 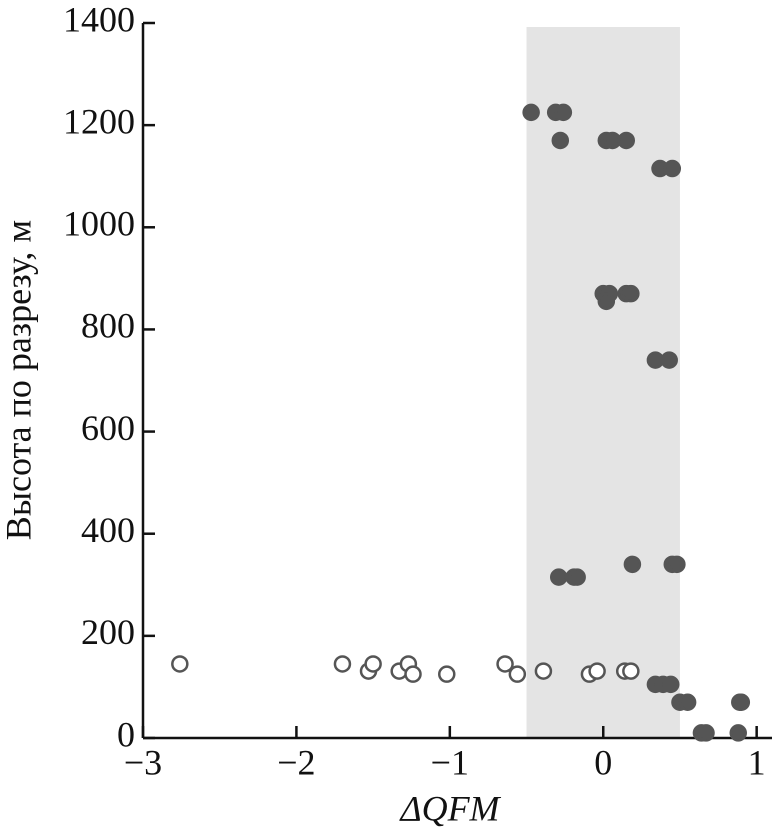 What do you see at coordinates (19, 380) in the screenshot?
I see `y-axis-label: Высота по разрезу, м` at bounding box center [19, 380].